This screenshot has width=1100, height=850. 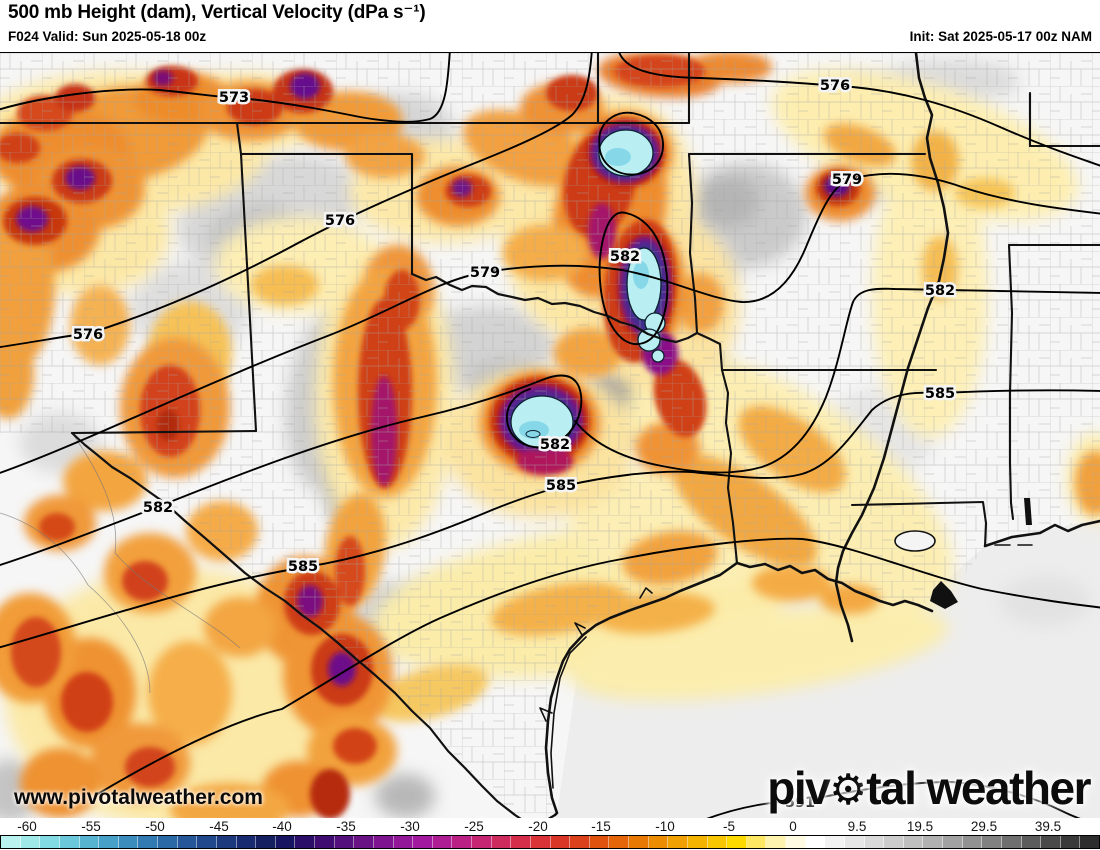 I want to click on lake-pontchartrain, so click(x=915, y=541).